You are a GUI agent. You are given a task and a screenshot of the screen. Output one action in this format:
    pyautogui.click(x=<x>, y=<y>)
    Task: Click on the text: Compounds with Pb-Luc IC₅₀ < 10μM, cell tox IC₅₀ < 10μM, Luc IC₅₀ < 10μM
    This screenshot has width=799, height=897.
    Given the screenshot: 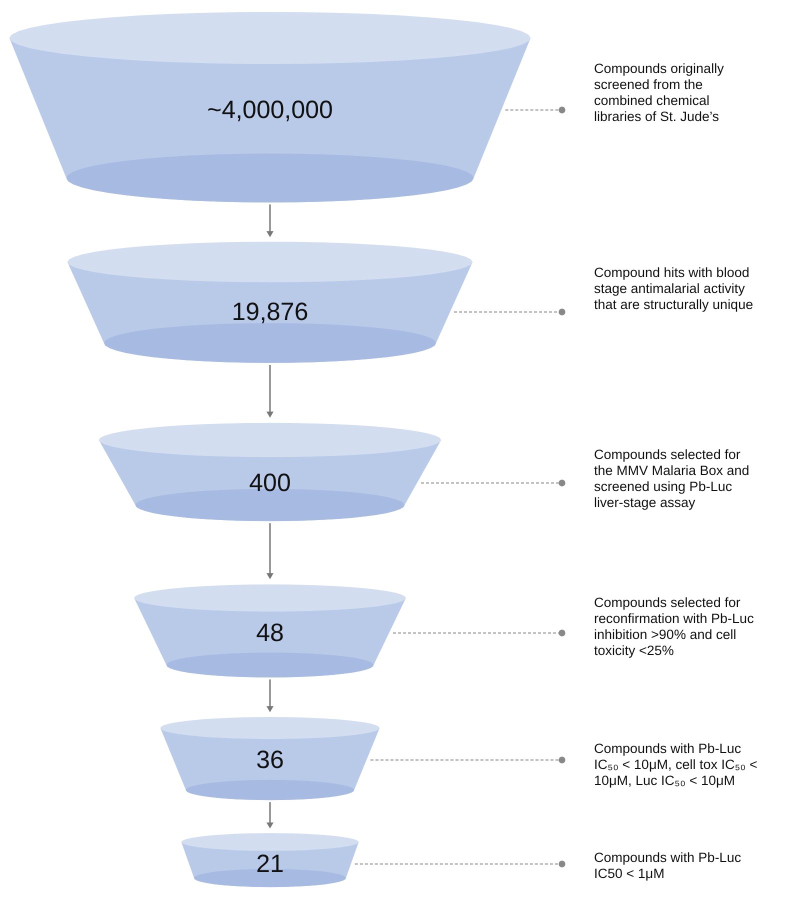 What is the action you would take?
    pyautogui.click(x=676, y=764)
    